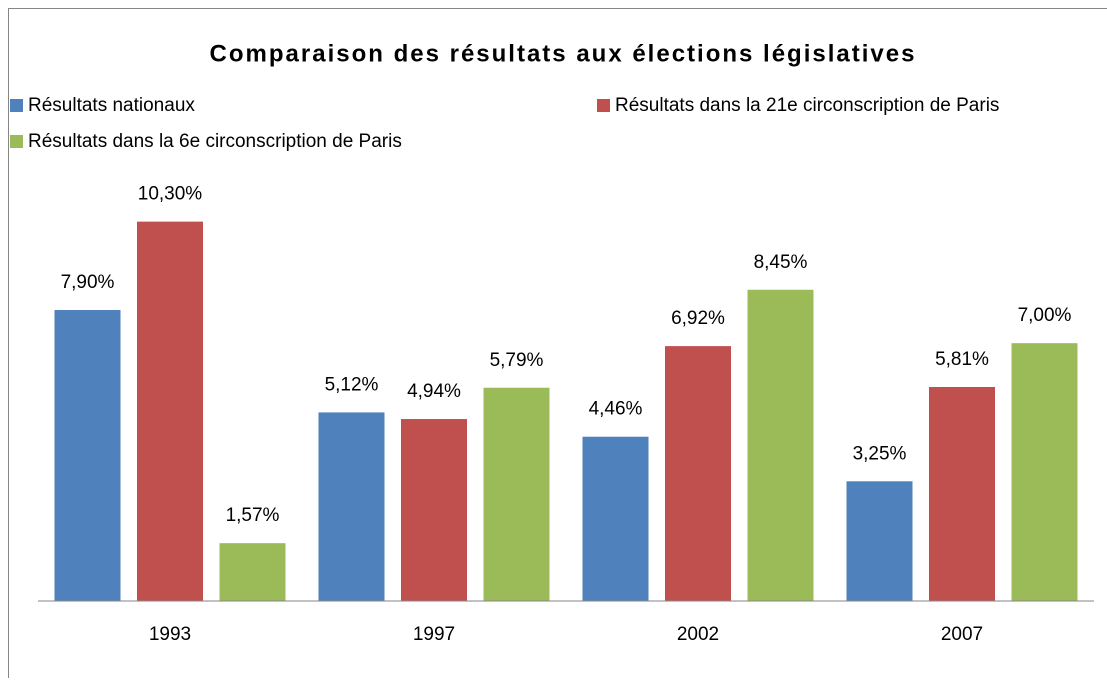 This screenshot has height=683, width=1107. Describe the element at coordinates (962, 359) in the screenshot. I see `data-label: 5,81%` at that location.